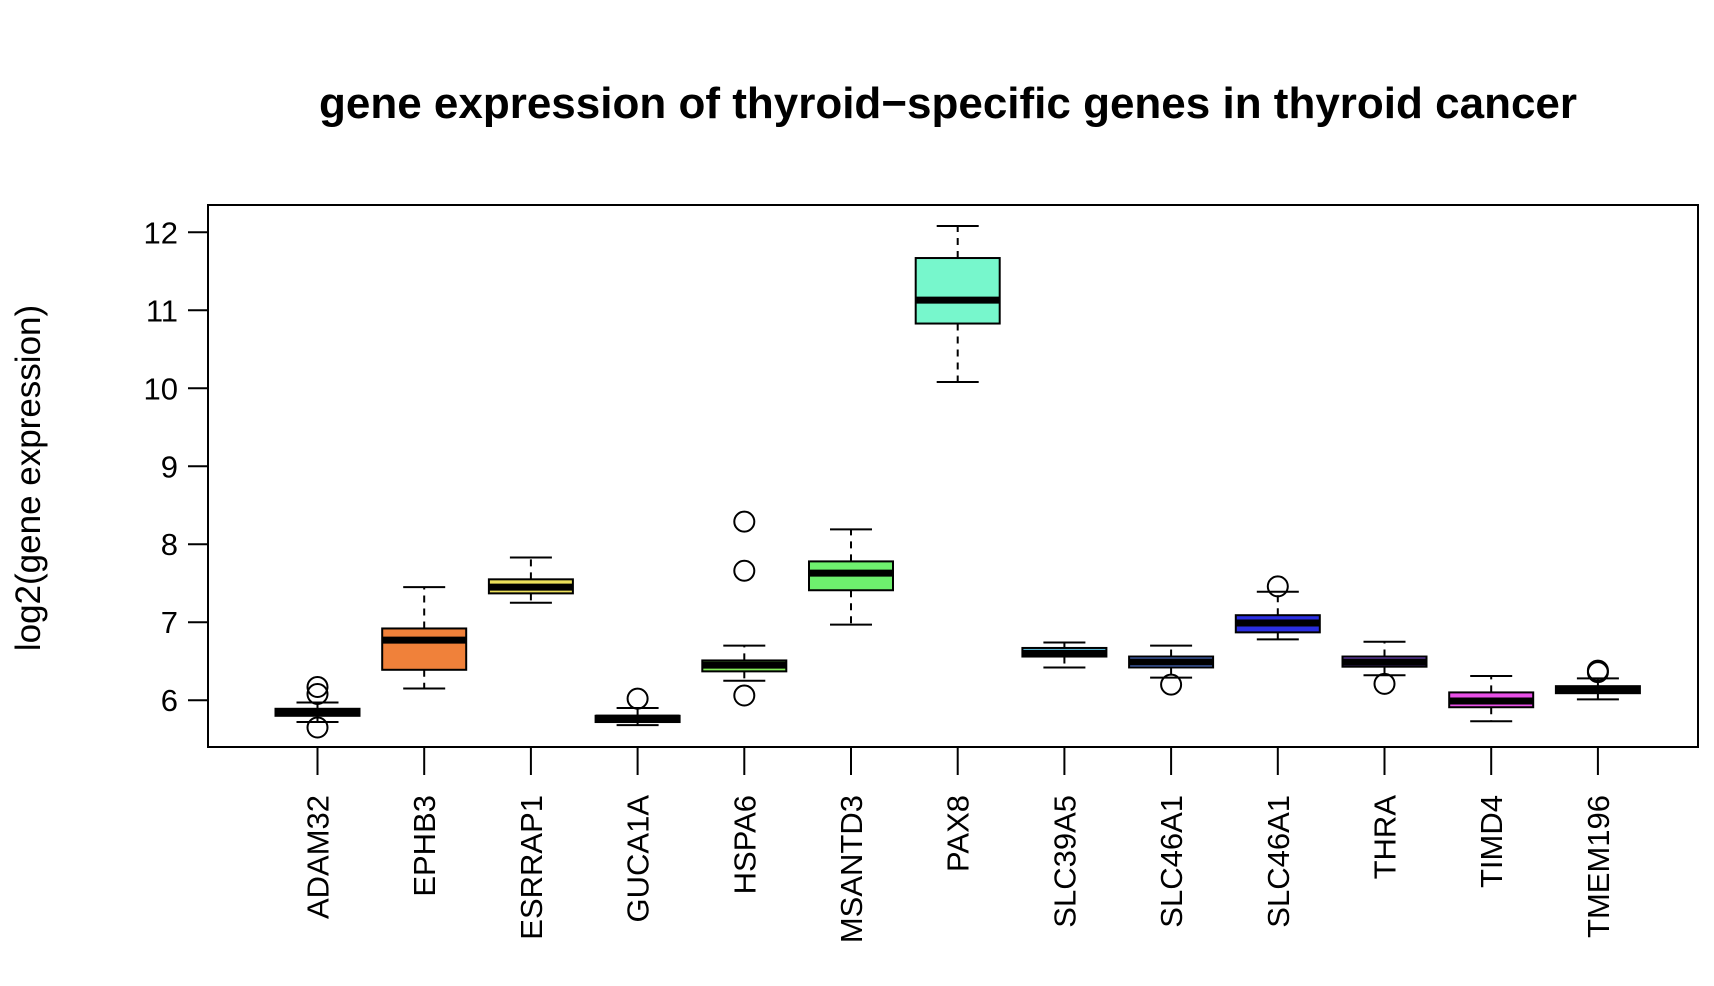 This screenshot has width=1714, height=986. I want to click on box-pax8, so click(957, 304).